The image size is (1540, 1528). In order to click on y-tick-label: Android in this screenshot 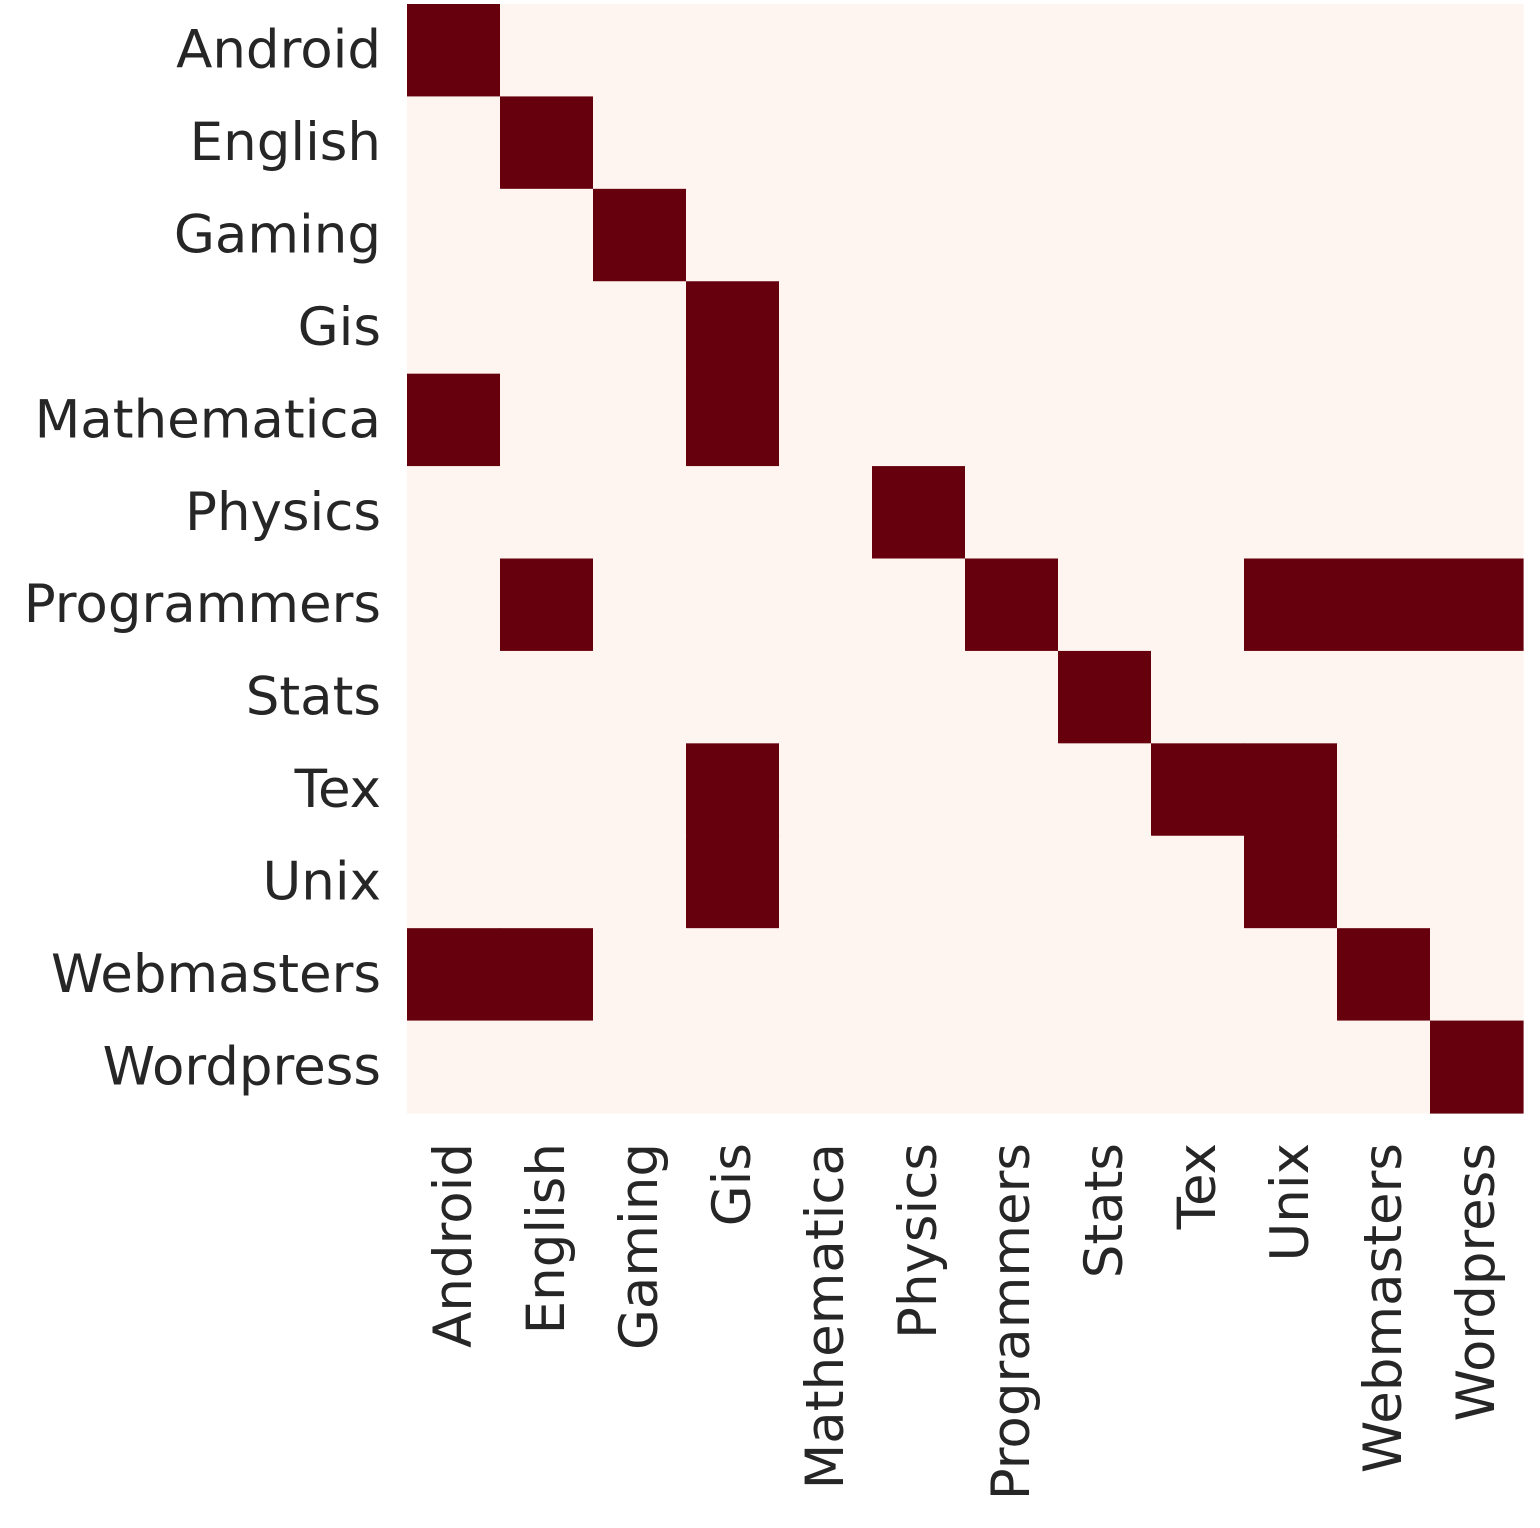, I will do `click(278, 50)`.